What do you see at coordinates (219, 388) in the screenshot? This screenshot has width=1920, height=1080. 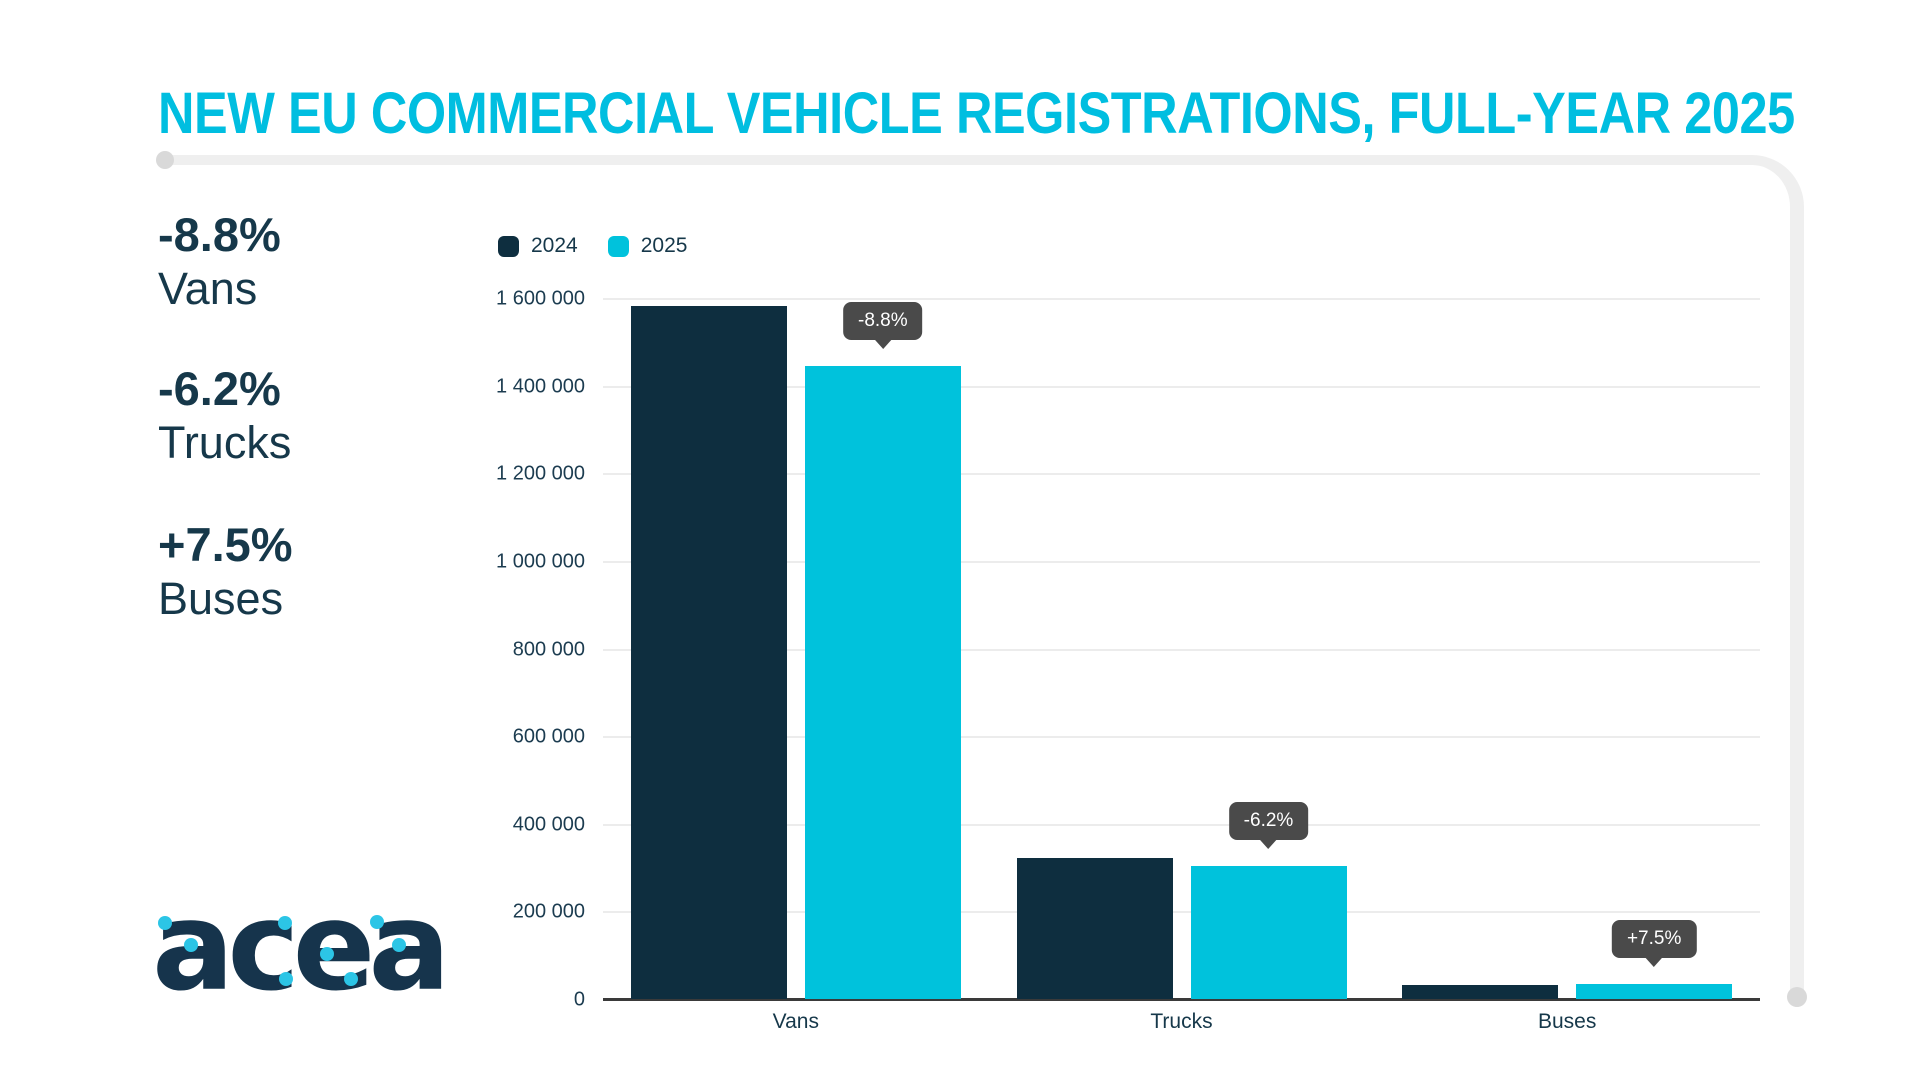 I see `stat-trucks-value: -6.2%` at bounding box center [219, 388].